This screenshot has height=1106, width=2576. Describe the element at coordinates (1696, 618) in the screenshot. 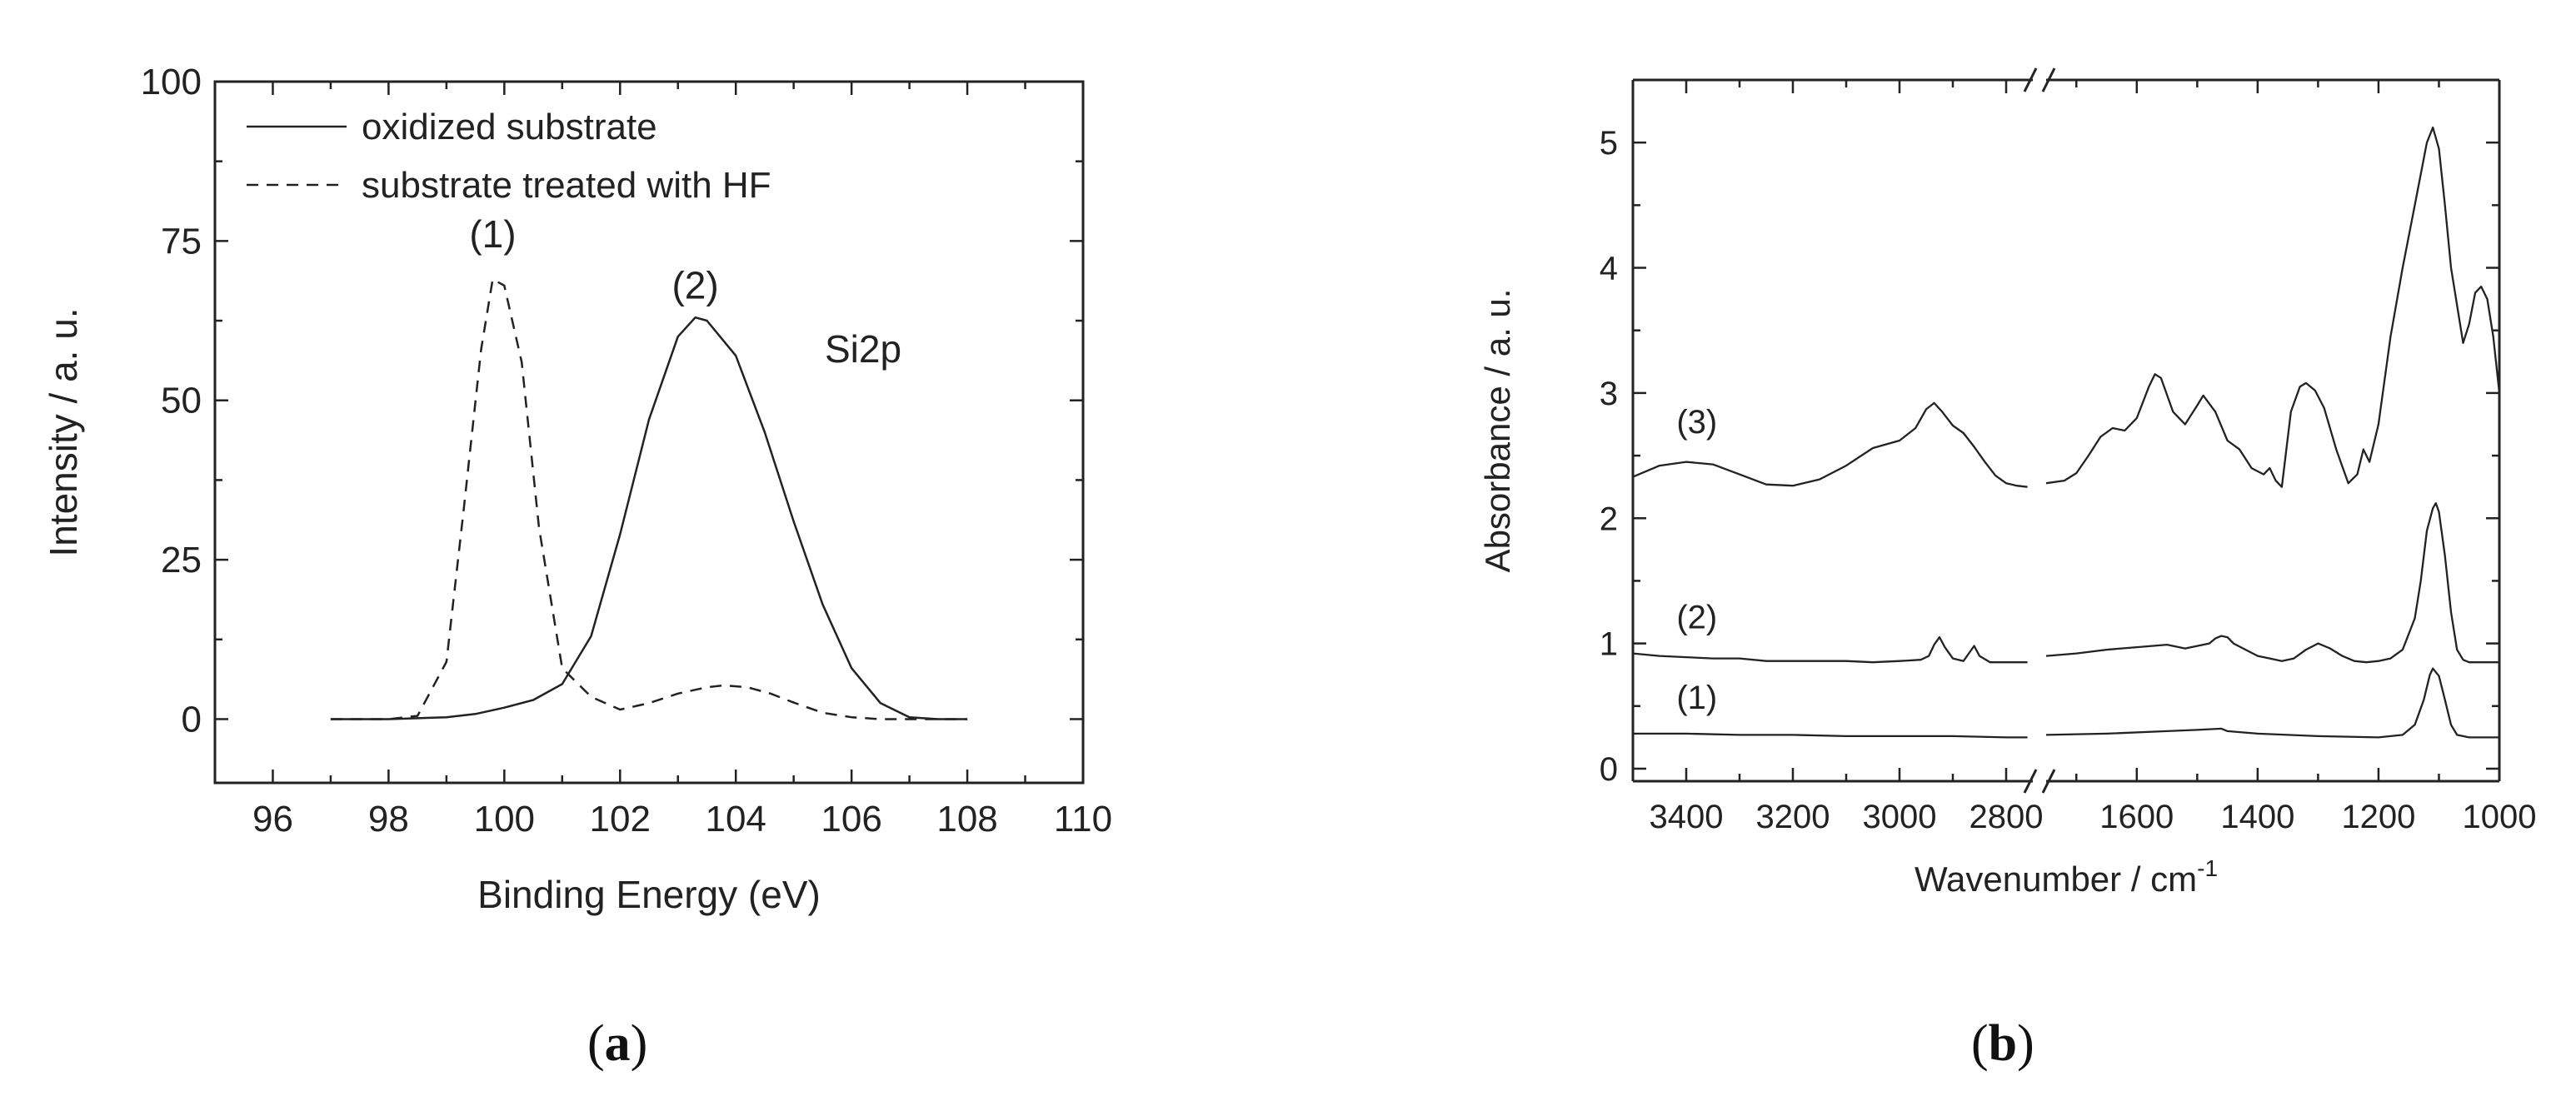

I see `series-label: (2)` at that location.